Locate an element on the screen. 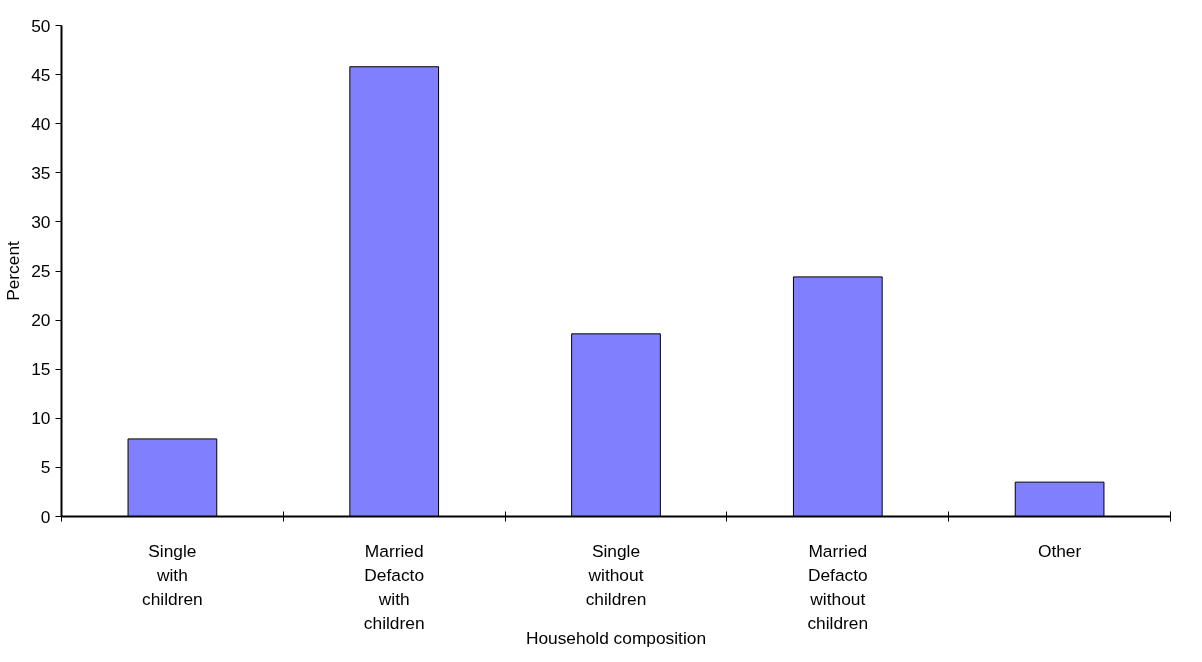 Image resolution: width=1202 pixels, height=662 pixels. y-tick-label: 0 is located at coordinates (45, 516).